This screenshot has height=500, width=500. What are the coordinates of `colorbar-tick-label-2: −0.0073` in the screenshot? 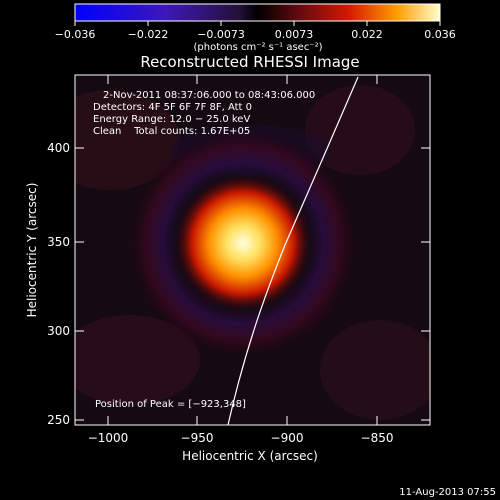 It's located at (221, 34).